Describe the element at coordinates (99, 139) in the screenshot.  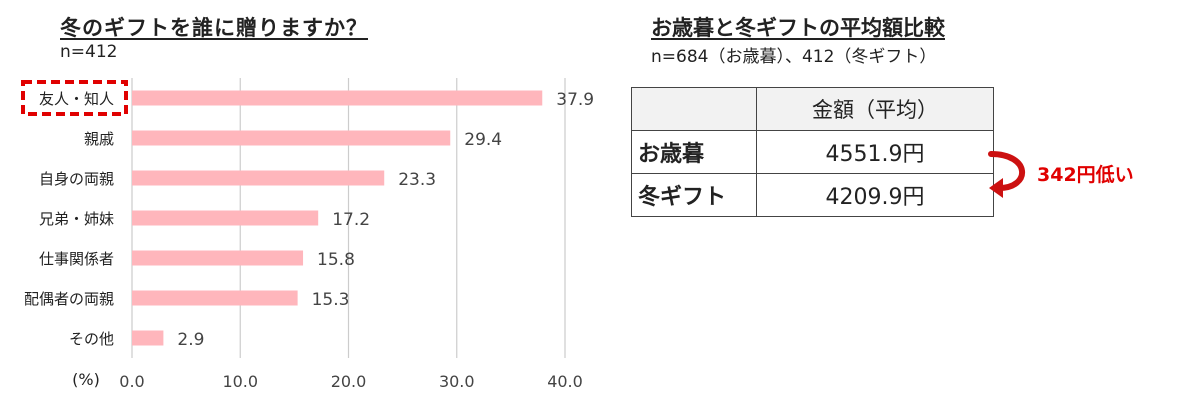
I see `category-label: 親戚` at that location.